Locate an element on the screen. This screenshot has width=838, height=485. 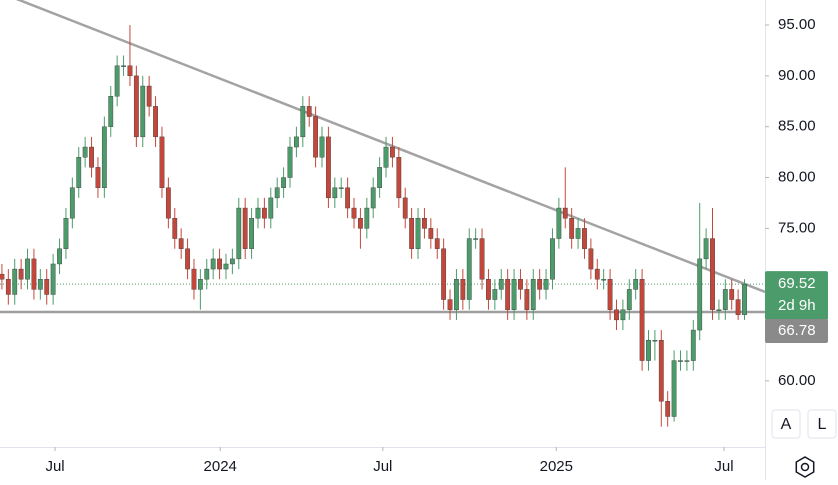
button-frame is located at coordinates (822, 424).